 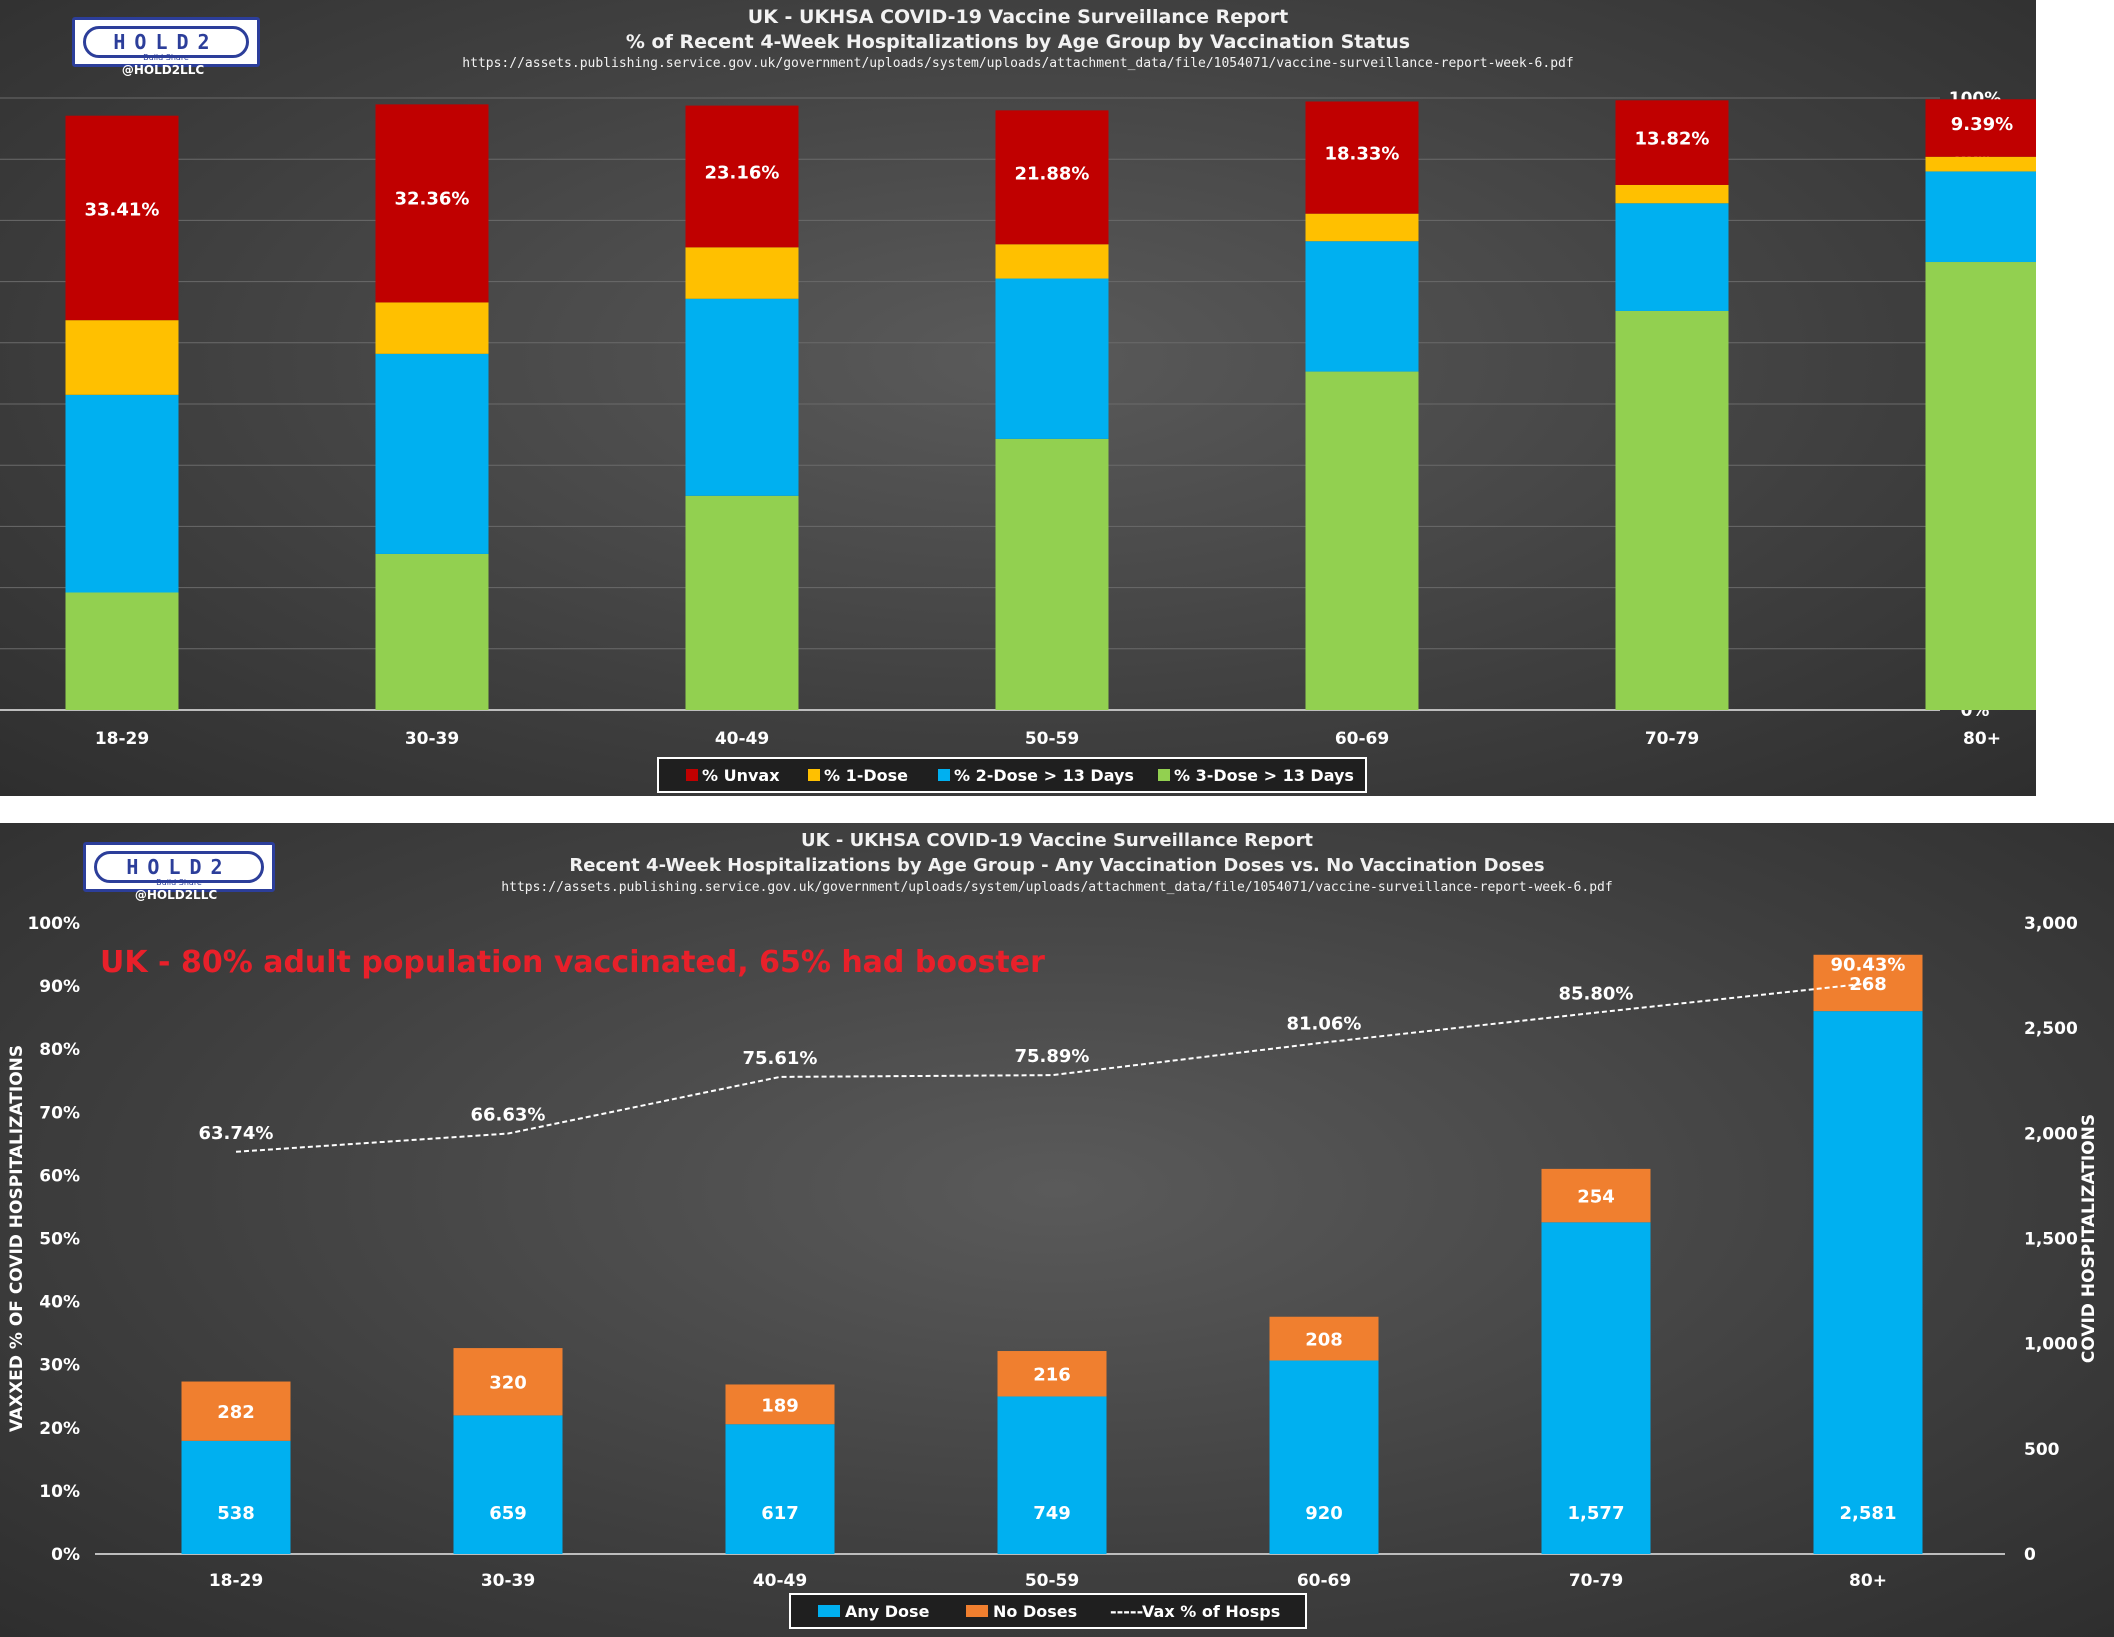 I want to click on line-data-label: 63.74%, so click(x=236, y=1133).